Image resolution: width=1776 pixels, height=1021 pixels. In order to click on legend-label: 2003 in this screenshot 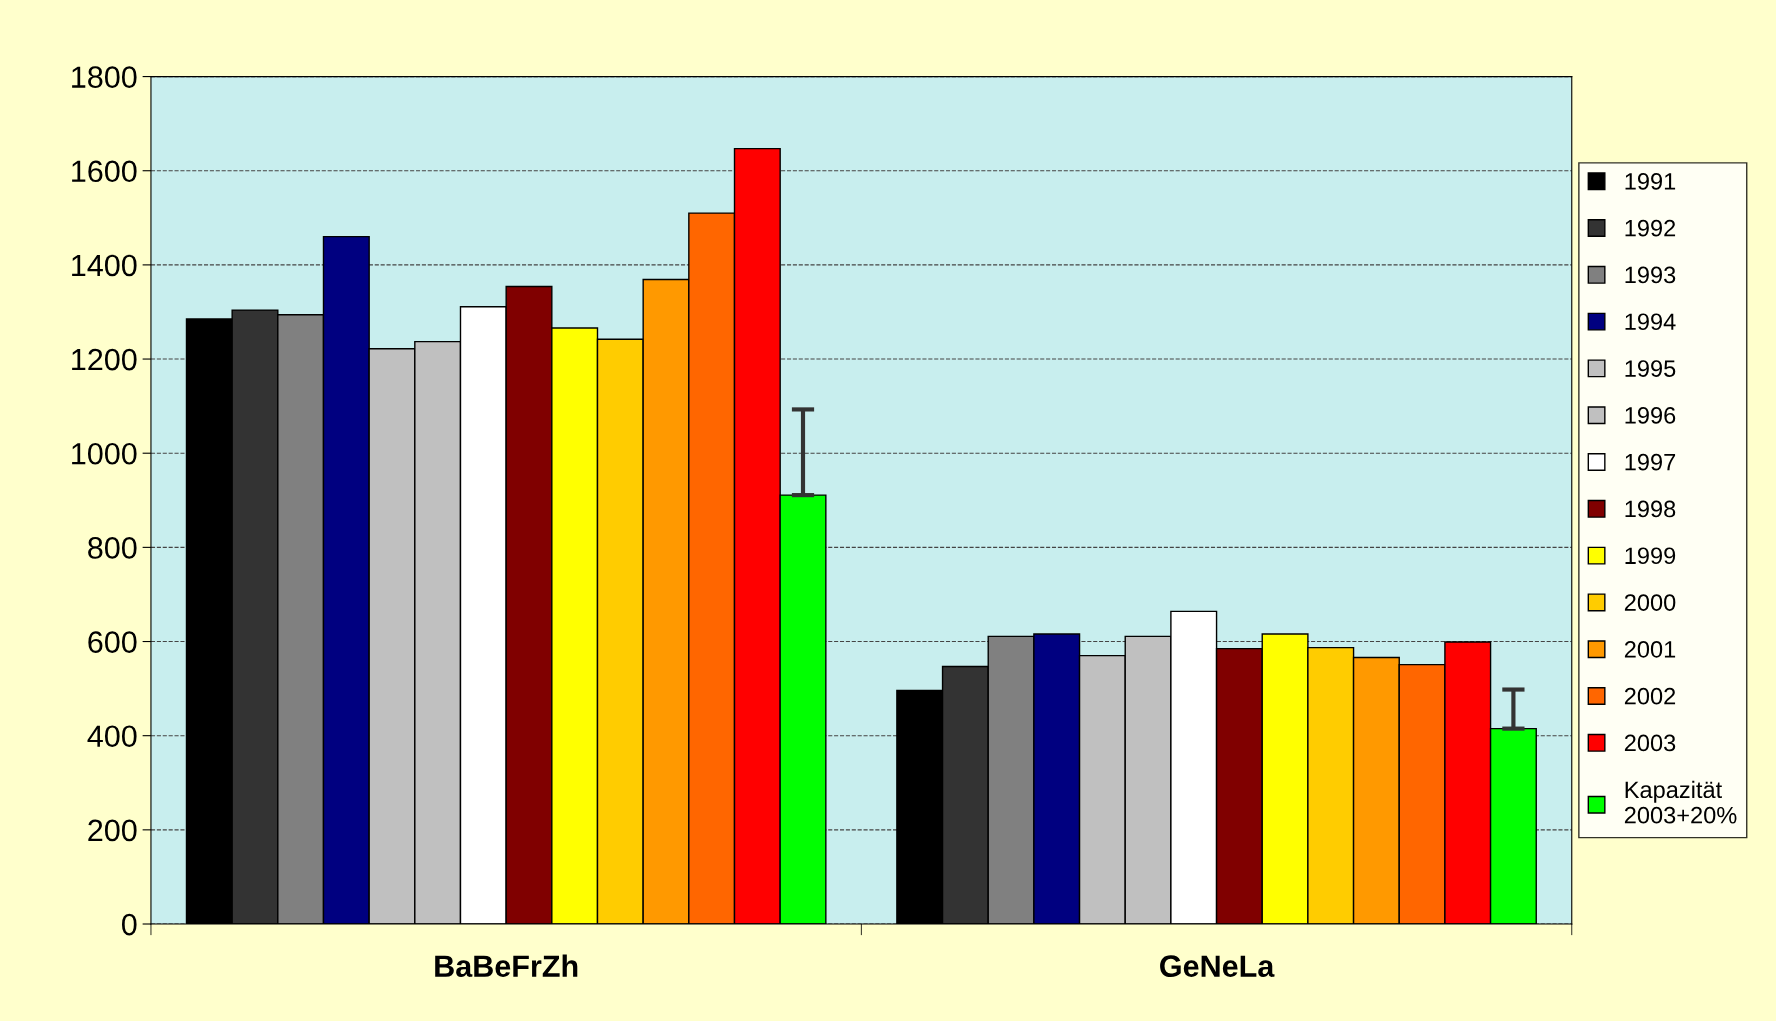, I will do `click(1650, 743)`.